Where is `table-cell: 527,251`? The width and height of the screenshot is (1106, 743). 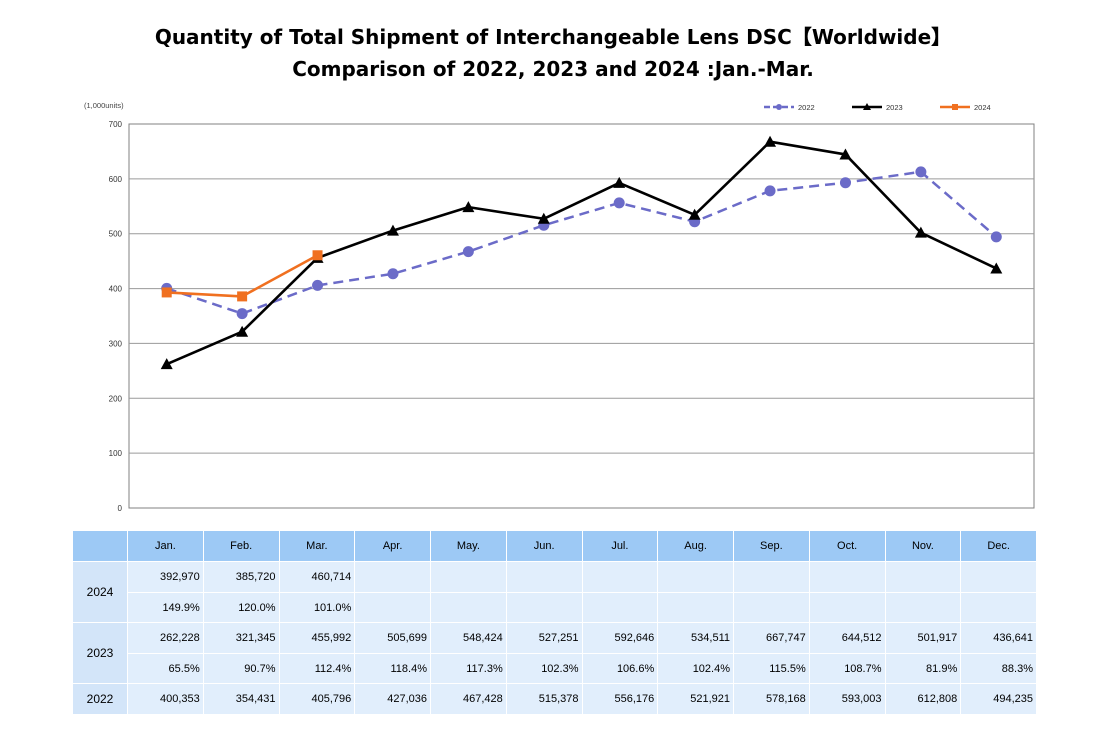 table-cell: 527,251 is located at coordinates (544, 638).